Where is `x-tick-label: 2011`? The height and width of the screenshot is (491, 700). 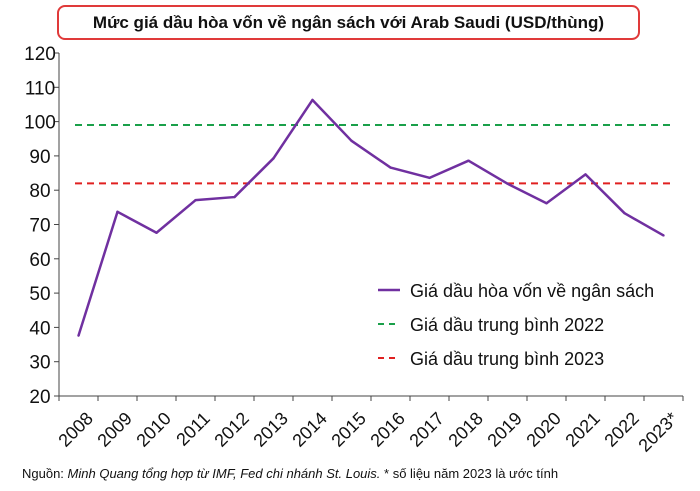 x-tick-label: 2011 is located at coordinates (193, 429).